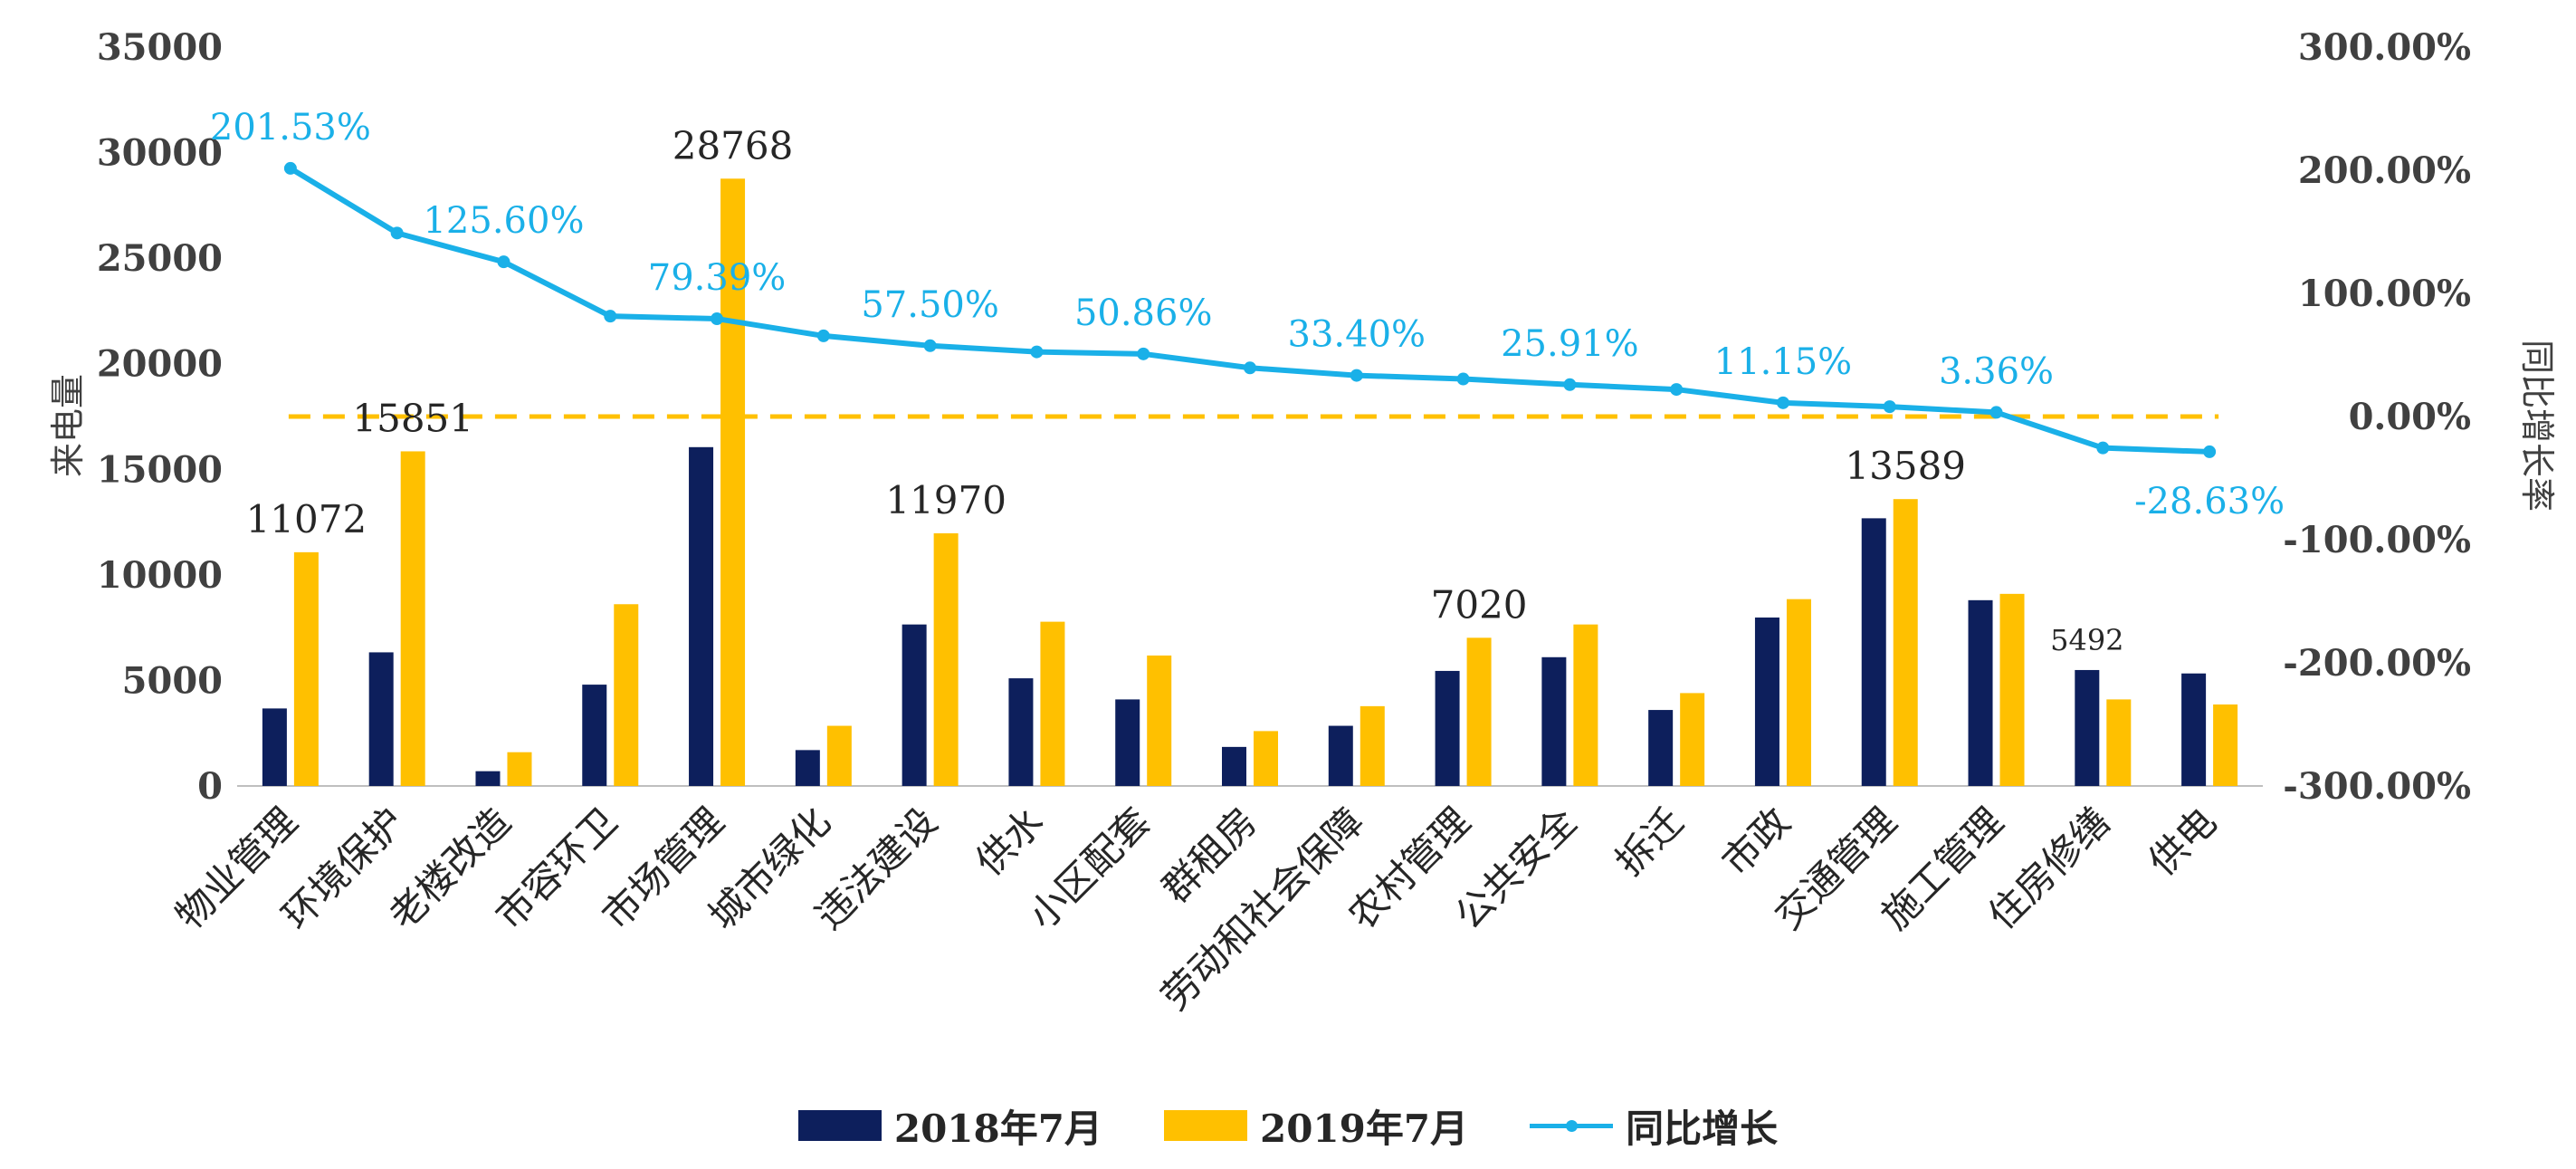 The width and height of the screenshot is (2576, 1169). I want to click on x-tick-label: 市政, so click(1756, 842).